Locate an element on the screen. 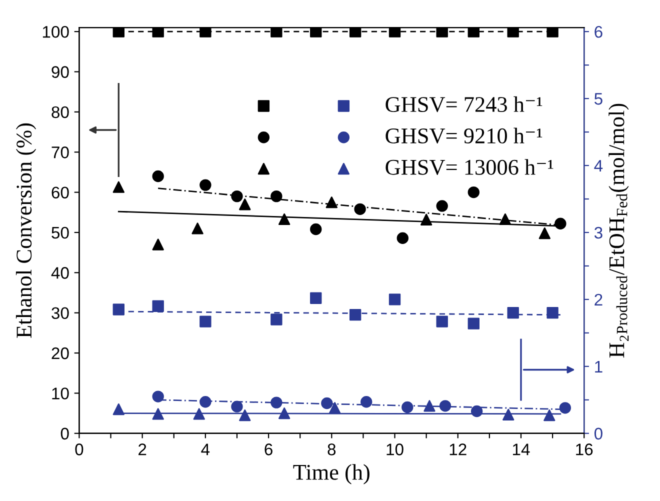 This screenshot has width=660, height=501. x-tick-label: 8 is located at coordinates (332, 450).